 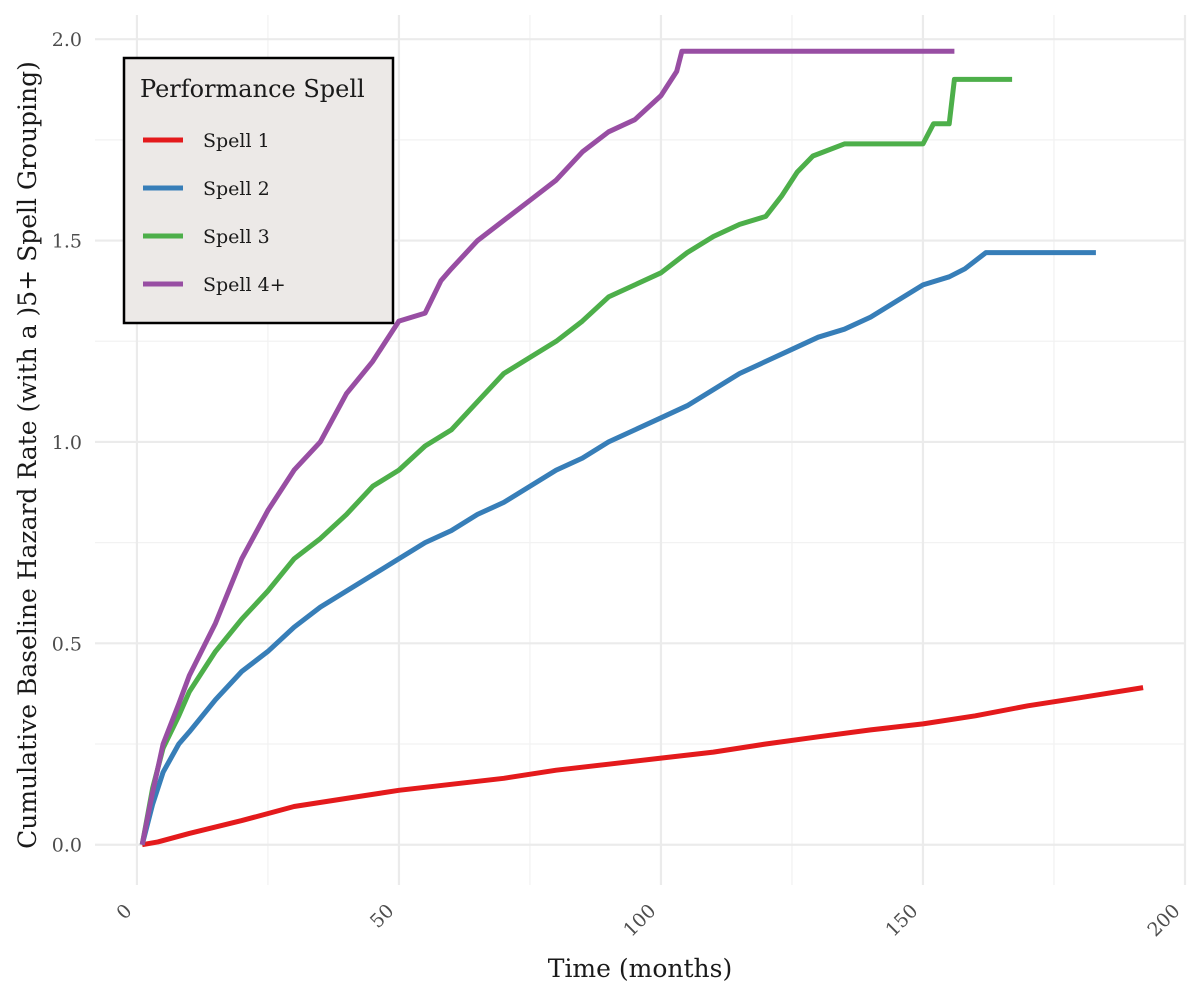 I want to click on legend-label: Spell 1, so click(x=236, y=141).